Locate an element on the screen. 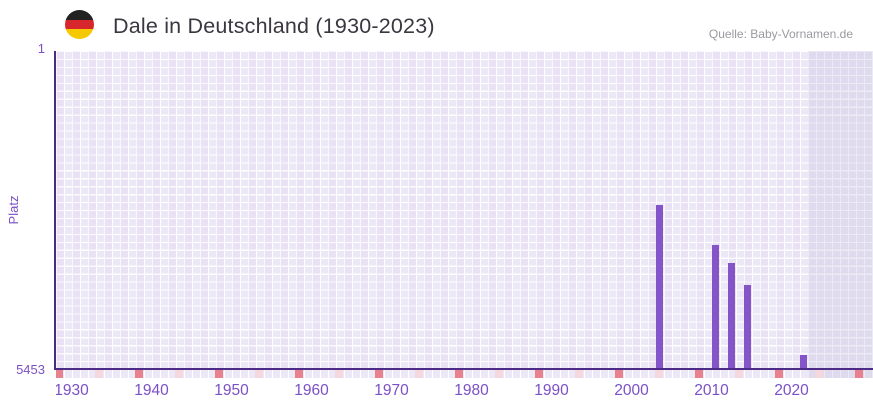 The width and height of the screenshot is (873, 412). x-tick-label-1980: 1980 is located at coordinates (471, 390).